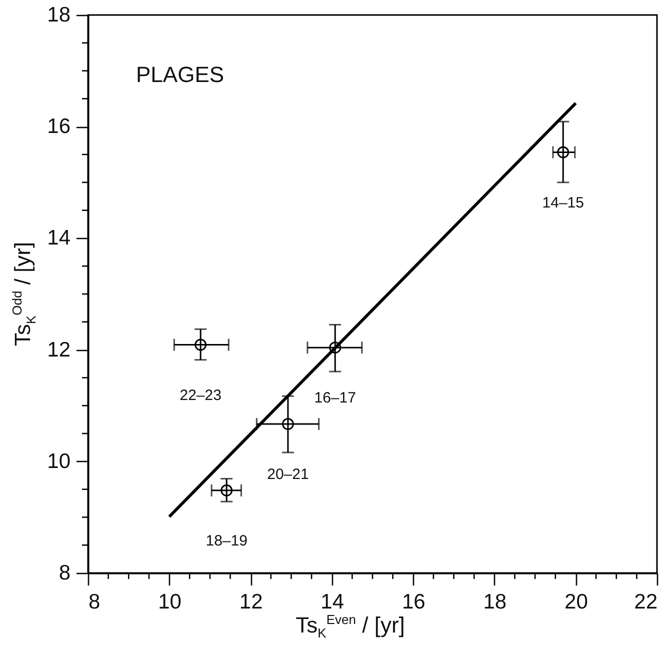  Describe the element at coordinates (335, 398) in the screenshot. I see `annotation: 16–17` at that location.